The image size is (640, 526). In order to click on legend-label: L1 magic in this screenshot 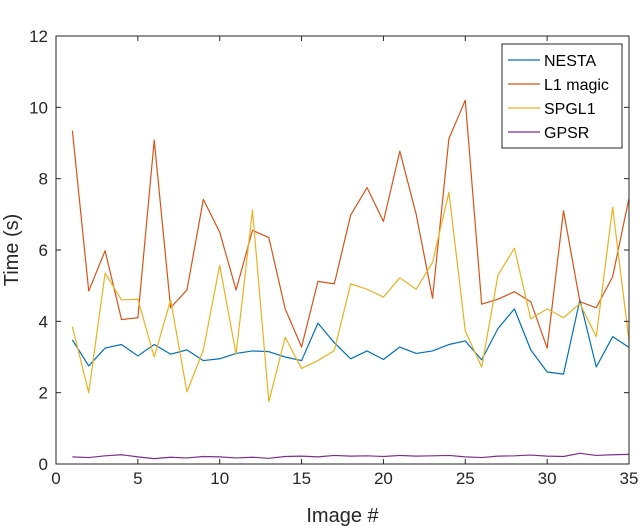, I will do `click(576, 85)`.